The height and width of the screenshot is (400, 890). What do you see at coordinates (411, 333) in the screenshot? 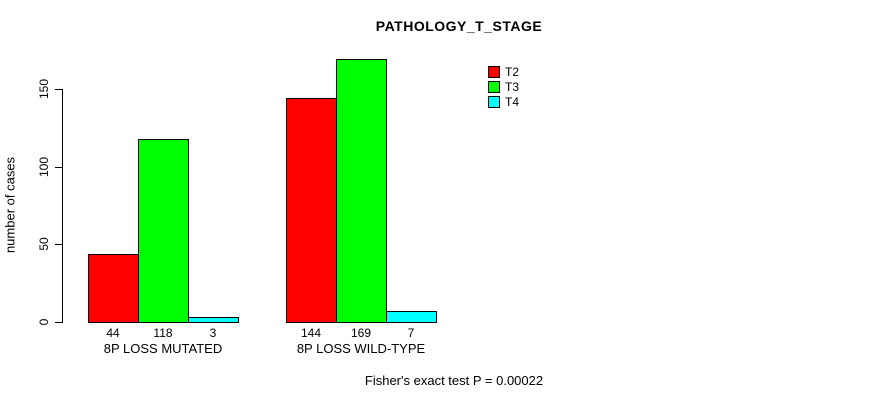
I see `bar-value-label: 7` at bounding box center [411, 333].